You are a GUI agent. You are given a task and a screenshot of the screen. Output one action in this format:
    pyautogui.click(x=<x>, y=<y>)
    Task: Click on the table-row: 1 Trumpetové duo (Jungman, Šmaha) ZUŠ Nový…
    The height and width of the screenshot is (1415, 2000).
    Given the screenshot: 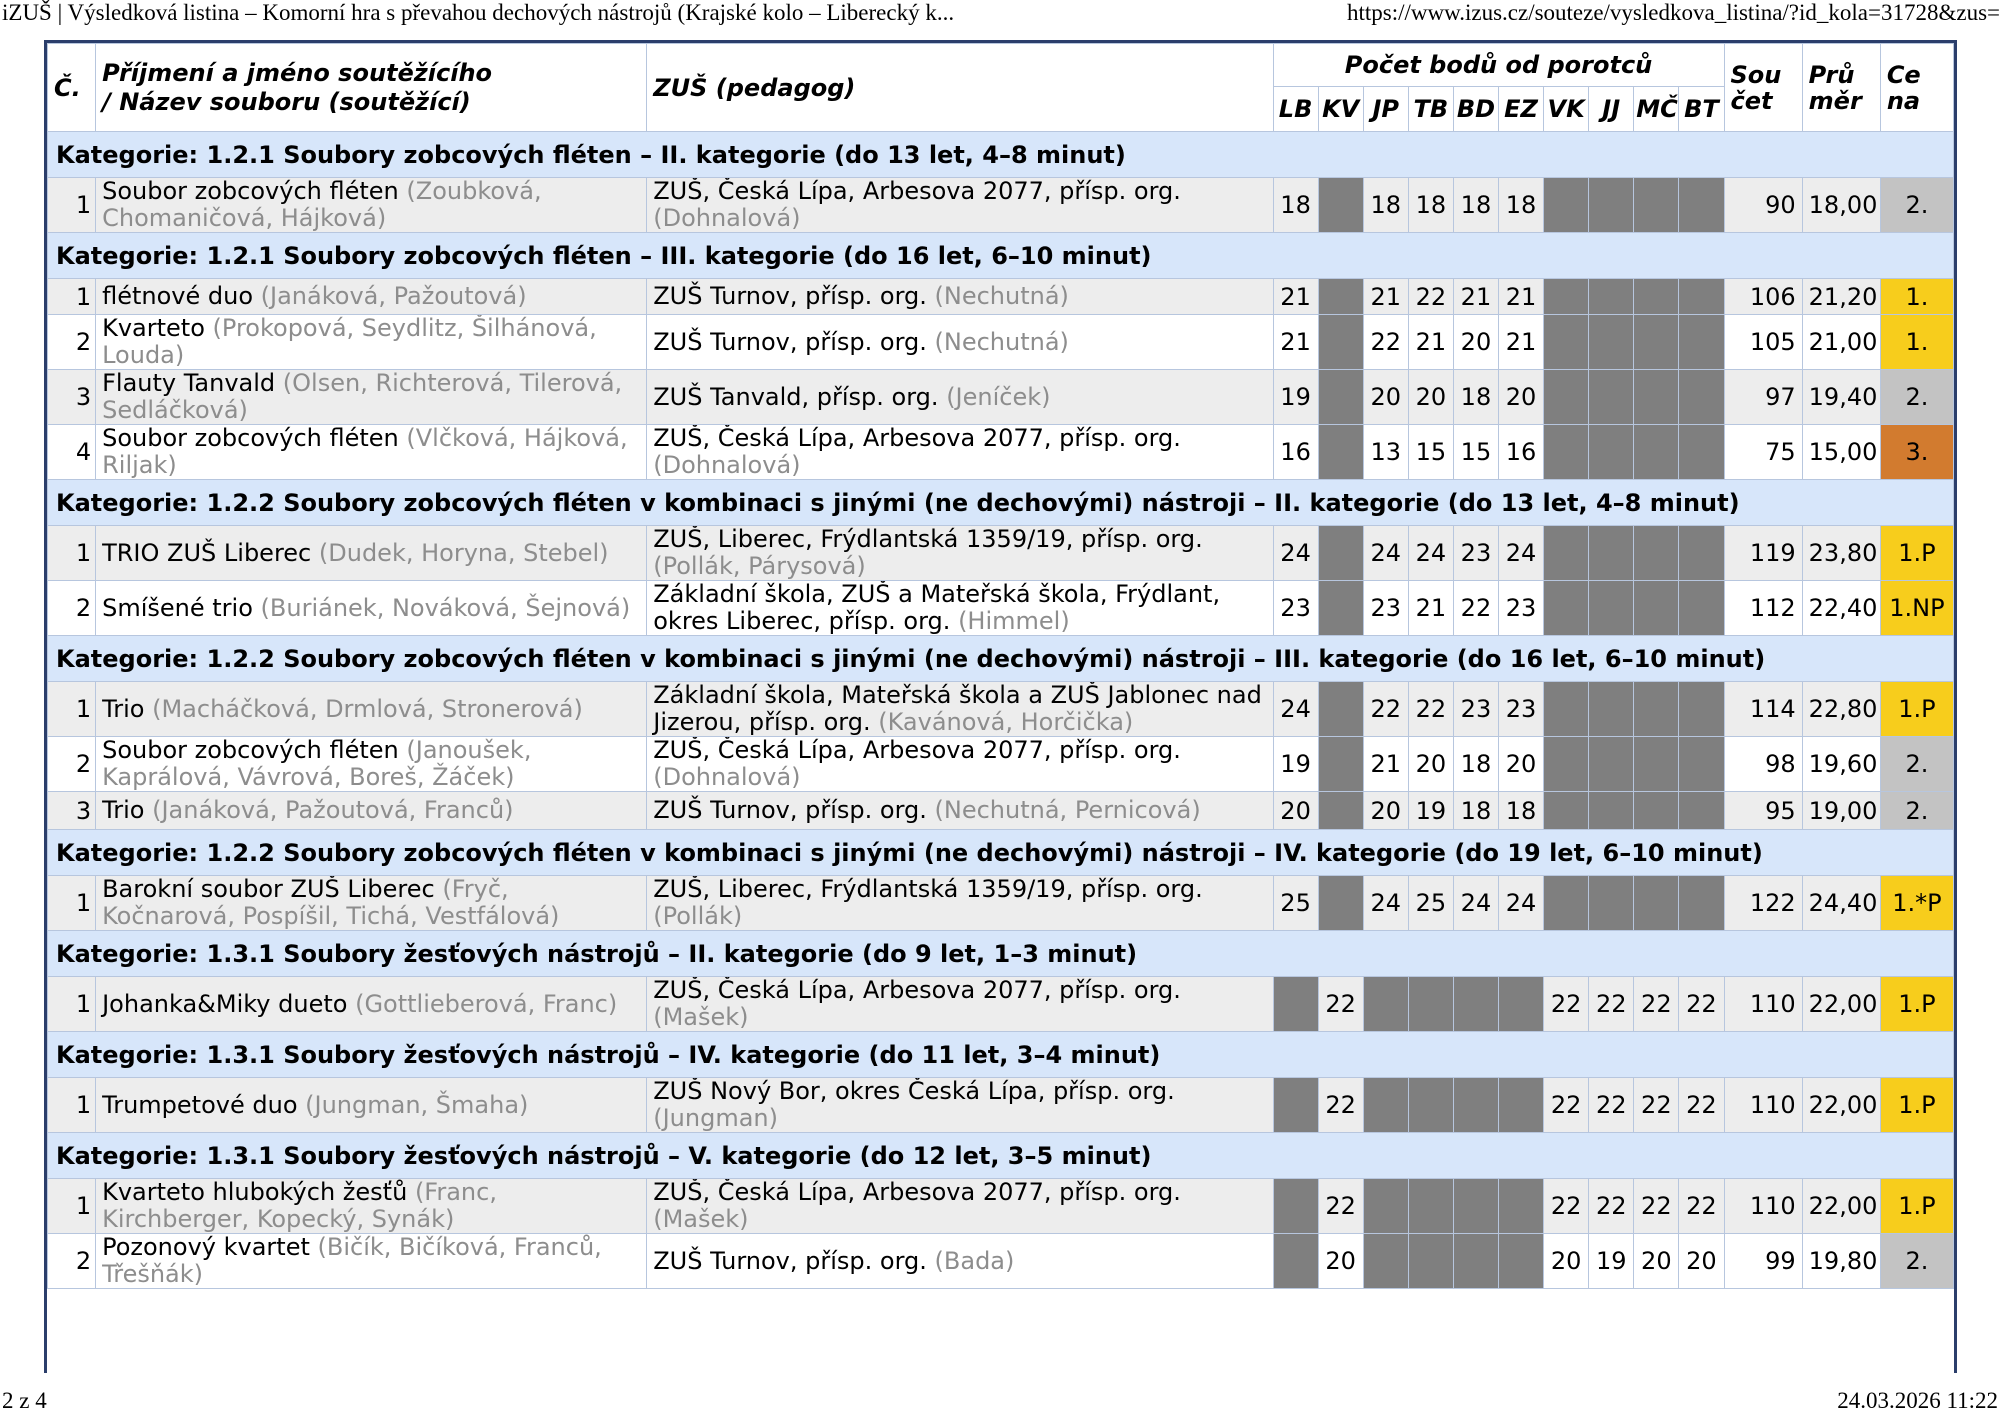 What is the action you would take?
    pyautogui.click(x=1000, y=1105)
    